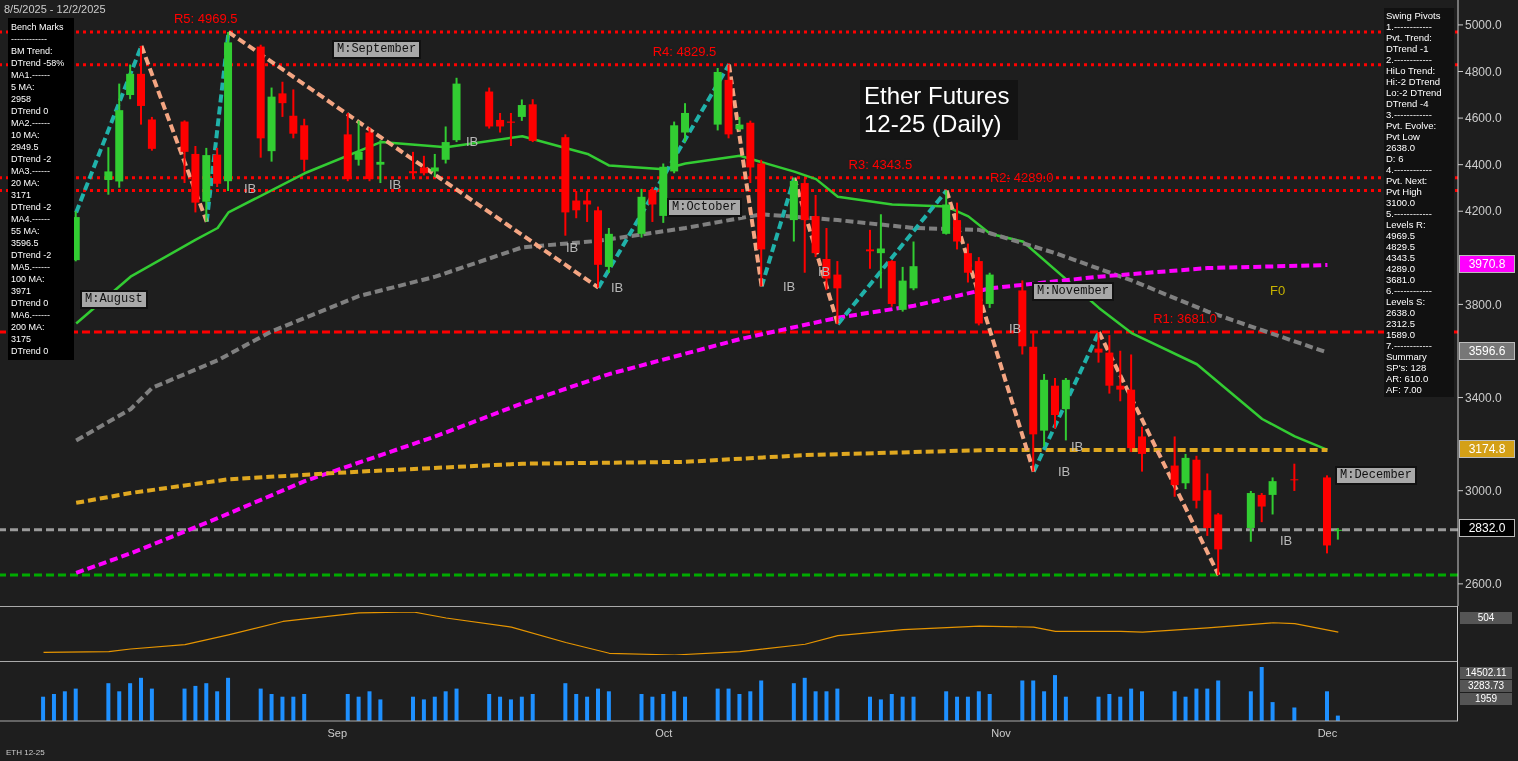 This screenshot has height=761, width=1518. Describe the element at coordinates (1484, 490) in the screenshot. I see `y-tick-label: 3000.0` at that location.